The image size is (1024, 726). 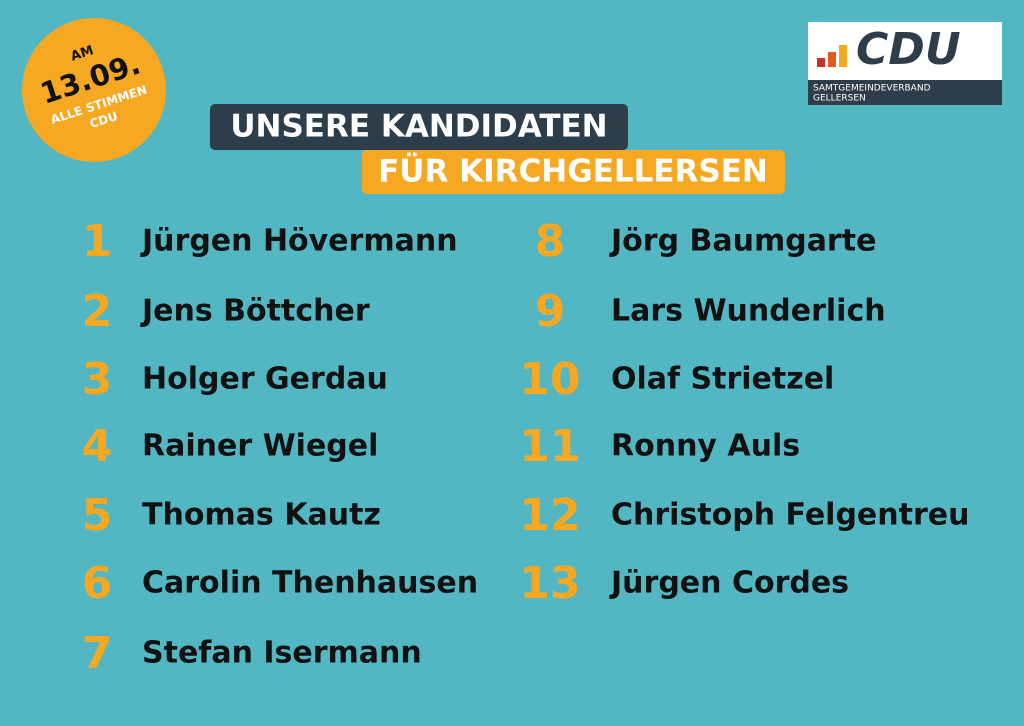 I want to click on logo-bar, so click(x=905, y=92).